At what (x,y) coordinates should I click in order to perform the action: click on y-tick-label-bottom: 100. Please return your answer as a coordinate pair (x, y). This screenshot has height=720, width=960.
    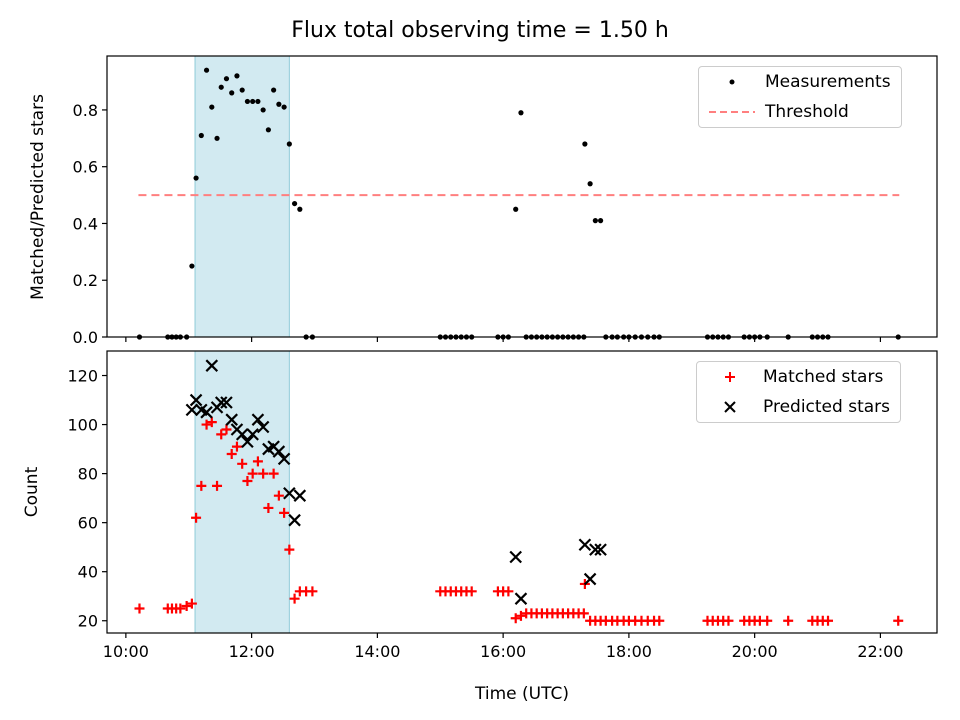
    Looking at the image, I should click on (82, 425).